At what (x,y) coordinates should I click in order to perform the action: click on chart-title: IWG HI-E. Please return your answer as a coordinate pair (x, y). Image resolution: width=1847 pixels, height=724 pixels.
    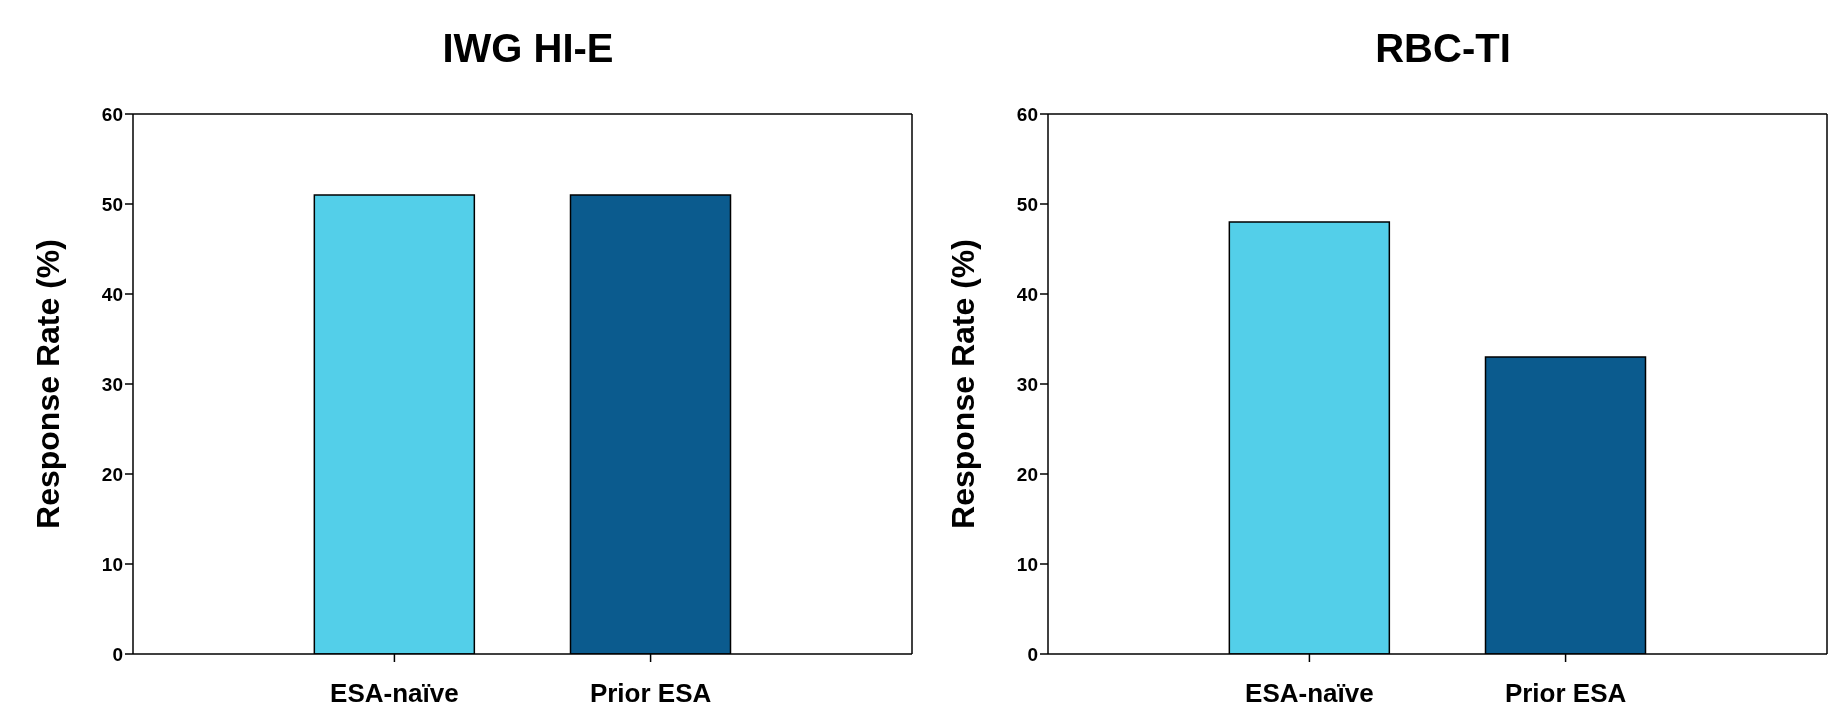
    Looking at the image, I should click on (528, 48).